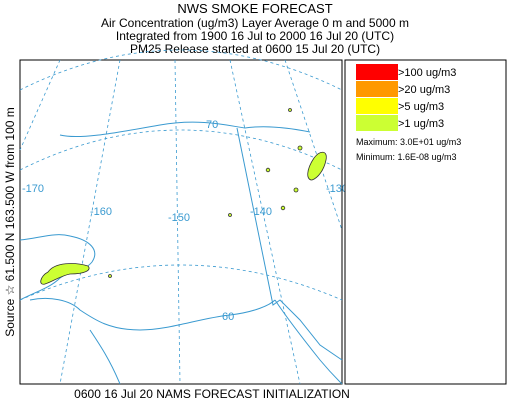 This screenshot has width=509, height=401. I want to click on legend-label: >5 ug/m3, so click(421, 107).